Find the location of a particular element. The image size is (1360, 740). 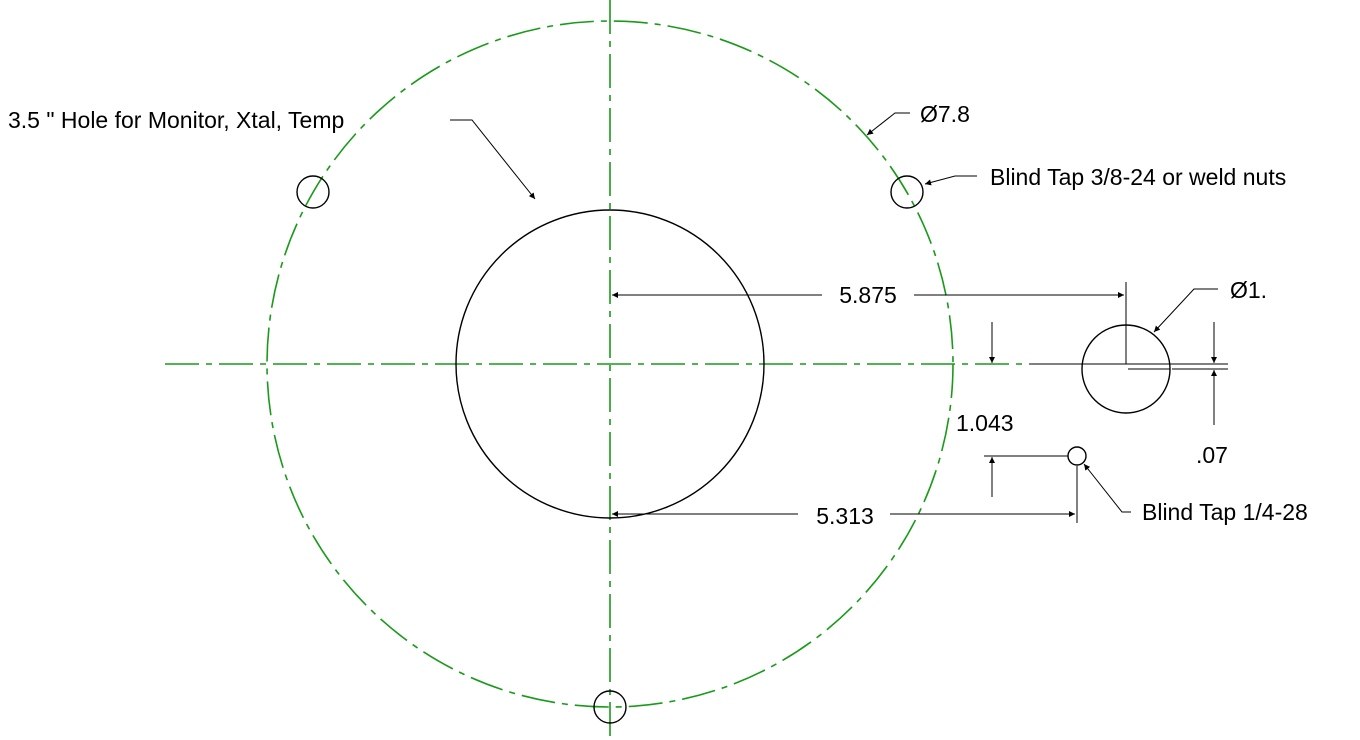

leader-blind-tap-large: Blind Tap 3/8-24 or weld nuts is located at coordinates (1105, 177).